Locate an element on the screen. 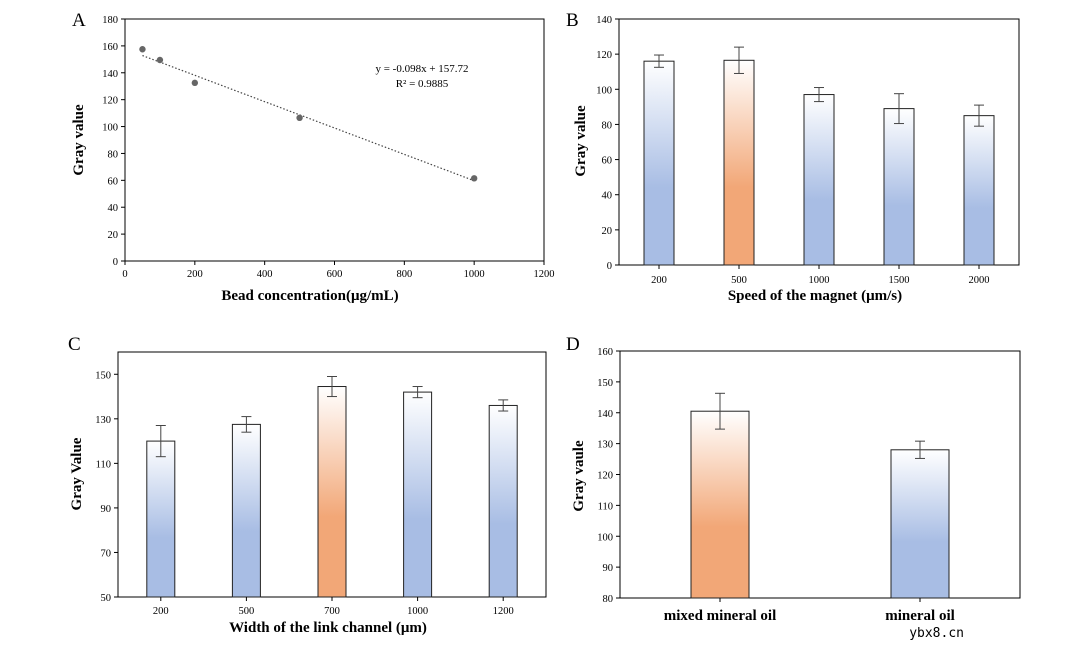 The height and width of the screenshot is (665, 1080). panel-d-y-tick-label: 150 is located at coordinates (605, 383).